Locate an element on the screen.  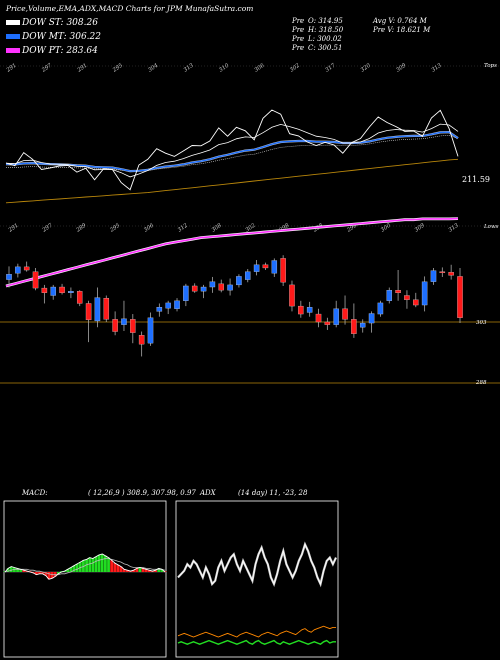
prev-volume: Pre V: 18.621 M is located at coordinates (402, 30).